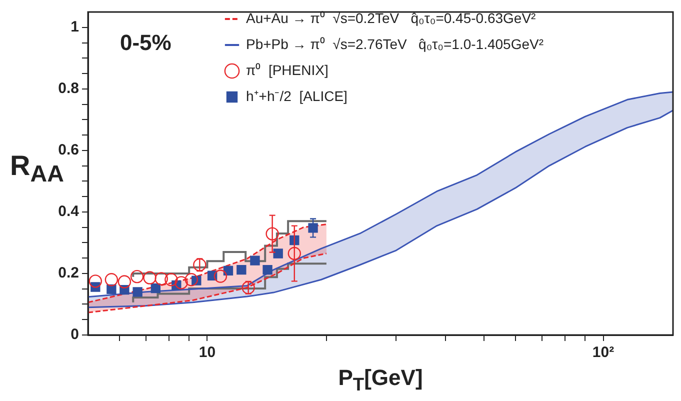  Describe the element at coordinates (380, 380) in the screenshot. I see `x-axis-title: P$_{T}$[GeV]` at that location.